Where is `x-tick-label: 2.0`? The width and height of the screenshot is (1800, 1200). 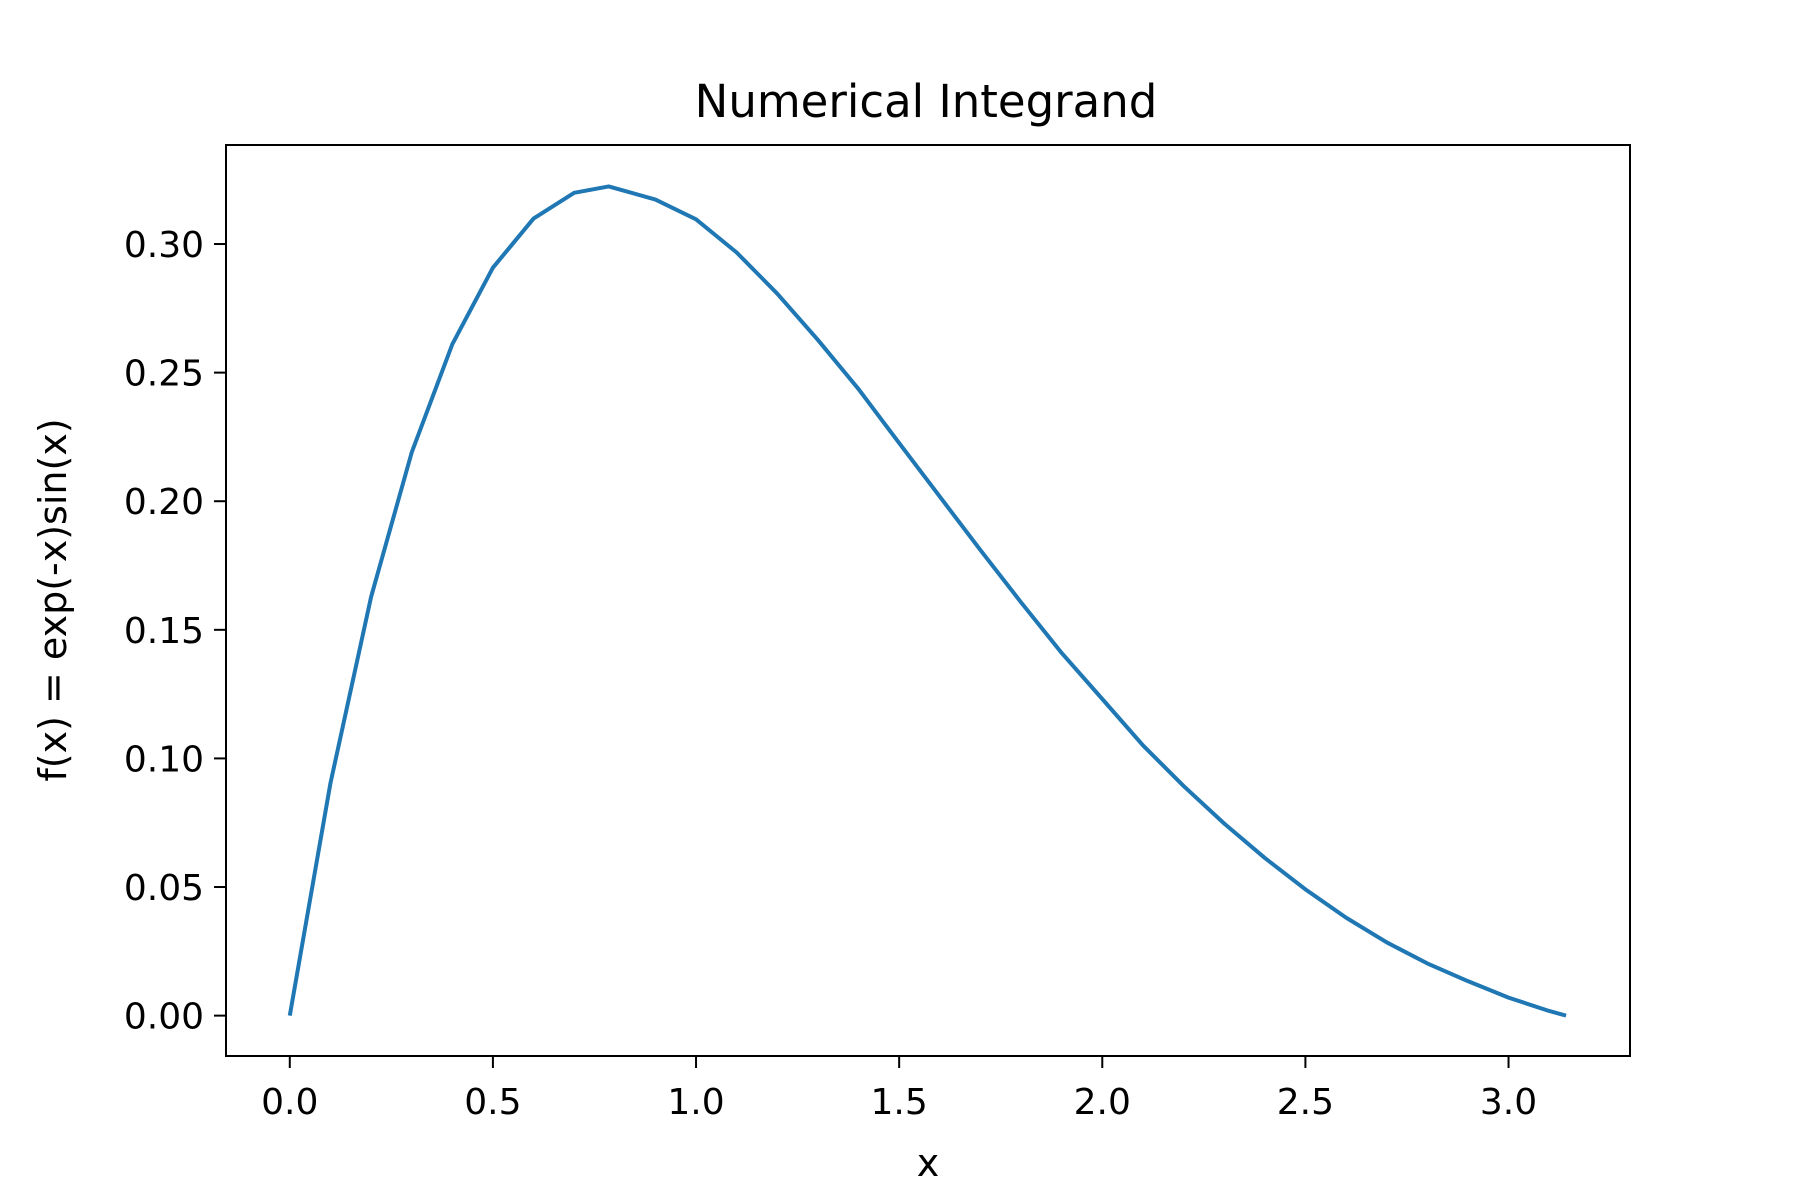 x-tick-label: 2.0 is located at coordinates (1102, 1102).